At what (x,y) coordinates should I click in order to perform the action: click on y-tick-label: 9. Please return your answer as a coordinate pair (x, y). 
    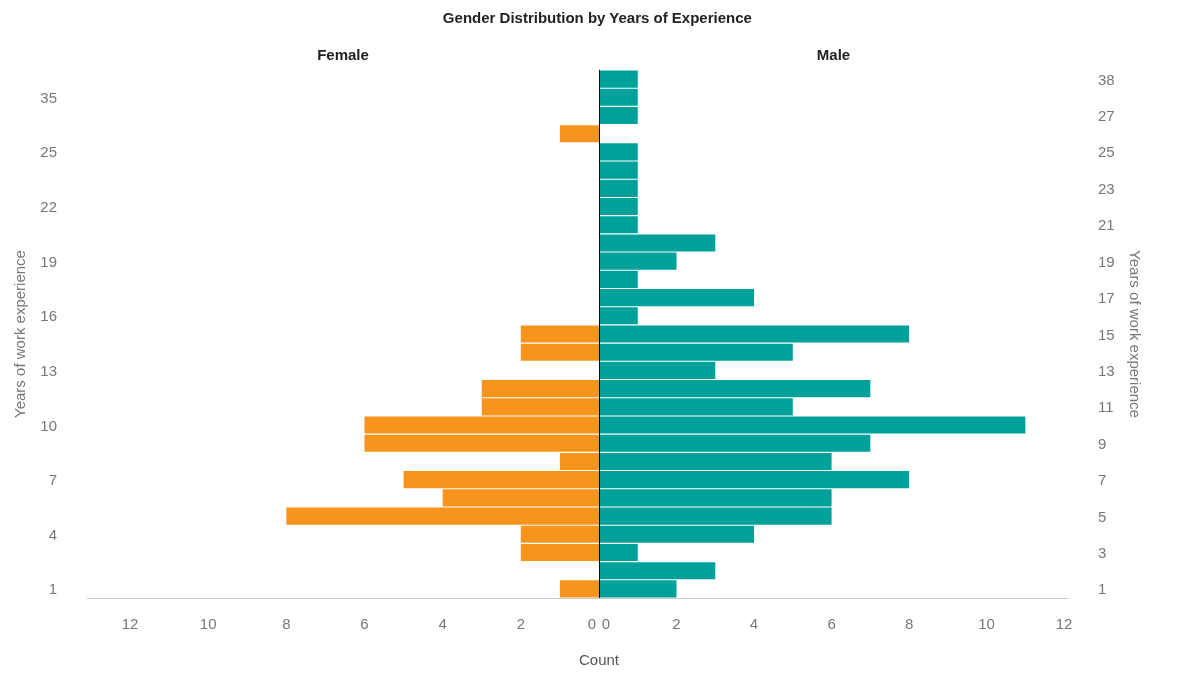
    Looking at the image, I should click on (1102, 443).